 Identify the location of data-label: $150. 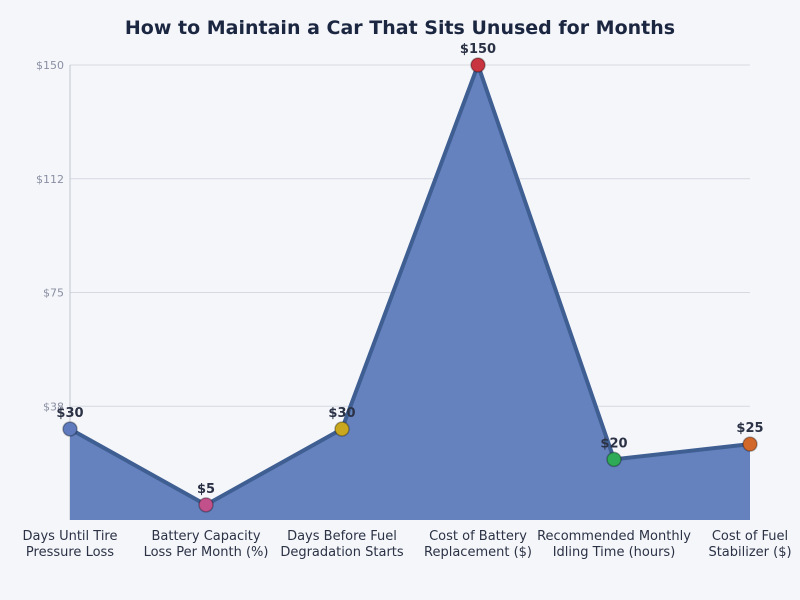
(478, 49).